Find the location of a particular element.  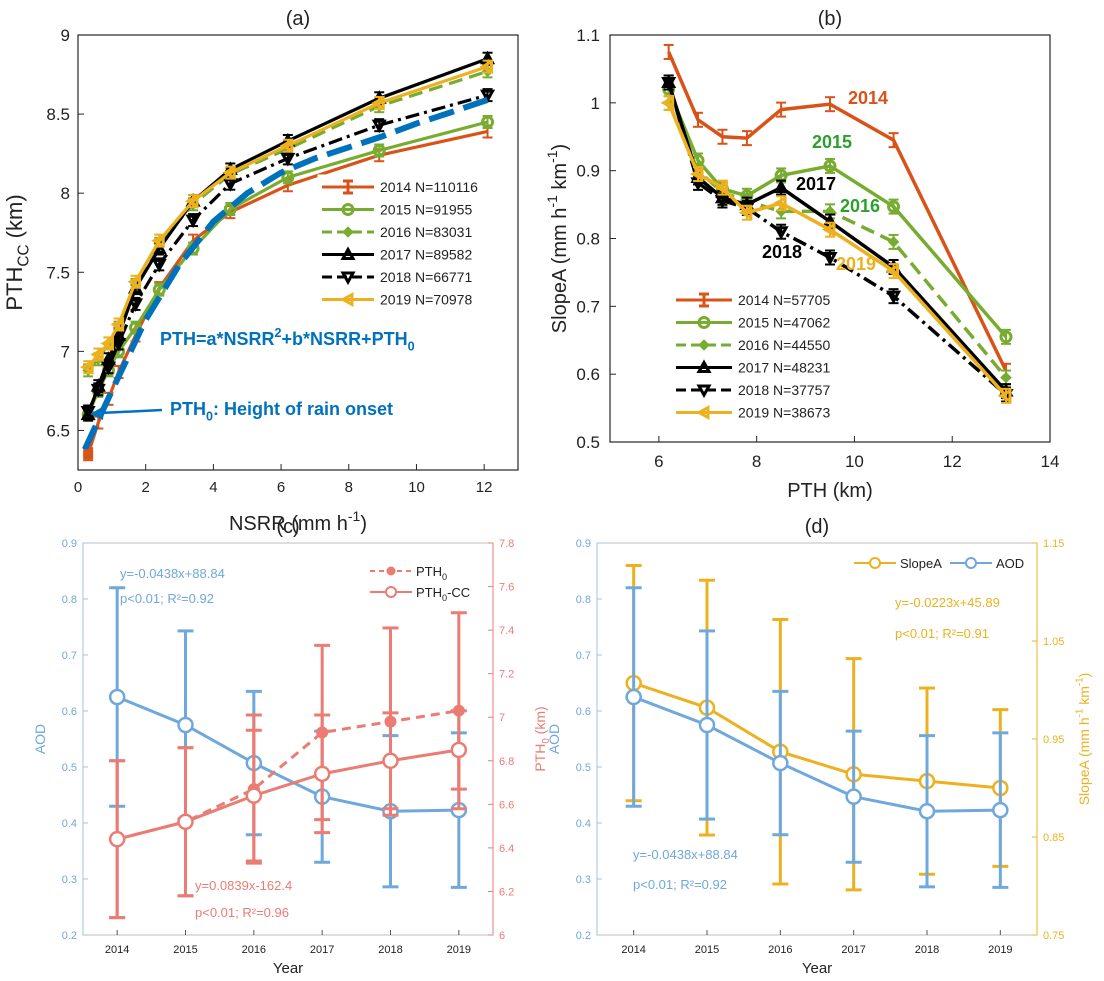

y-left-tick-label-part: 0.6 is located at coordinates (69, 712).